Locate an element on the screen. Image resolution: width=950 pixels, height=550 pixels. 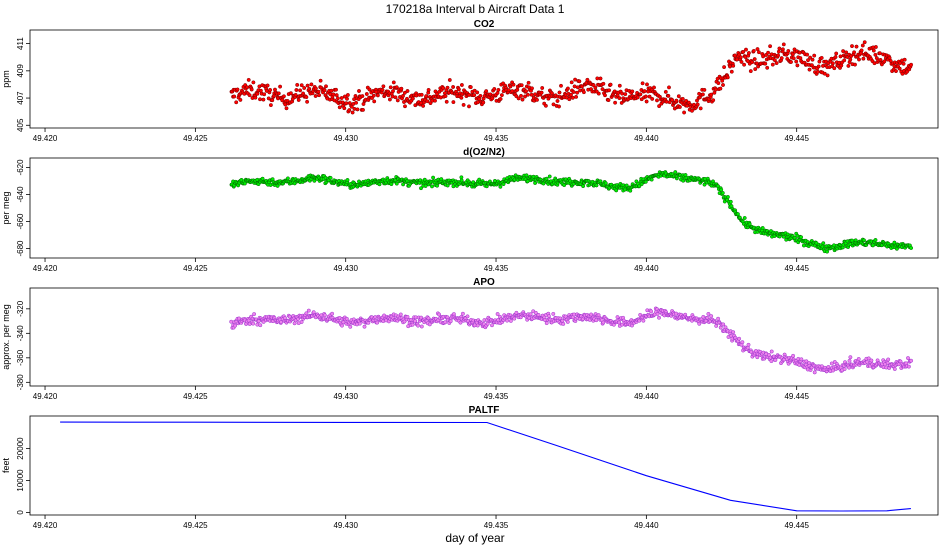
y-axis-label: approx. per meg is located at coordinates (6, 337).